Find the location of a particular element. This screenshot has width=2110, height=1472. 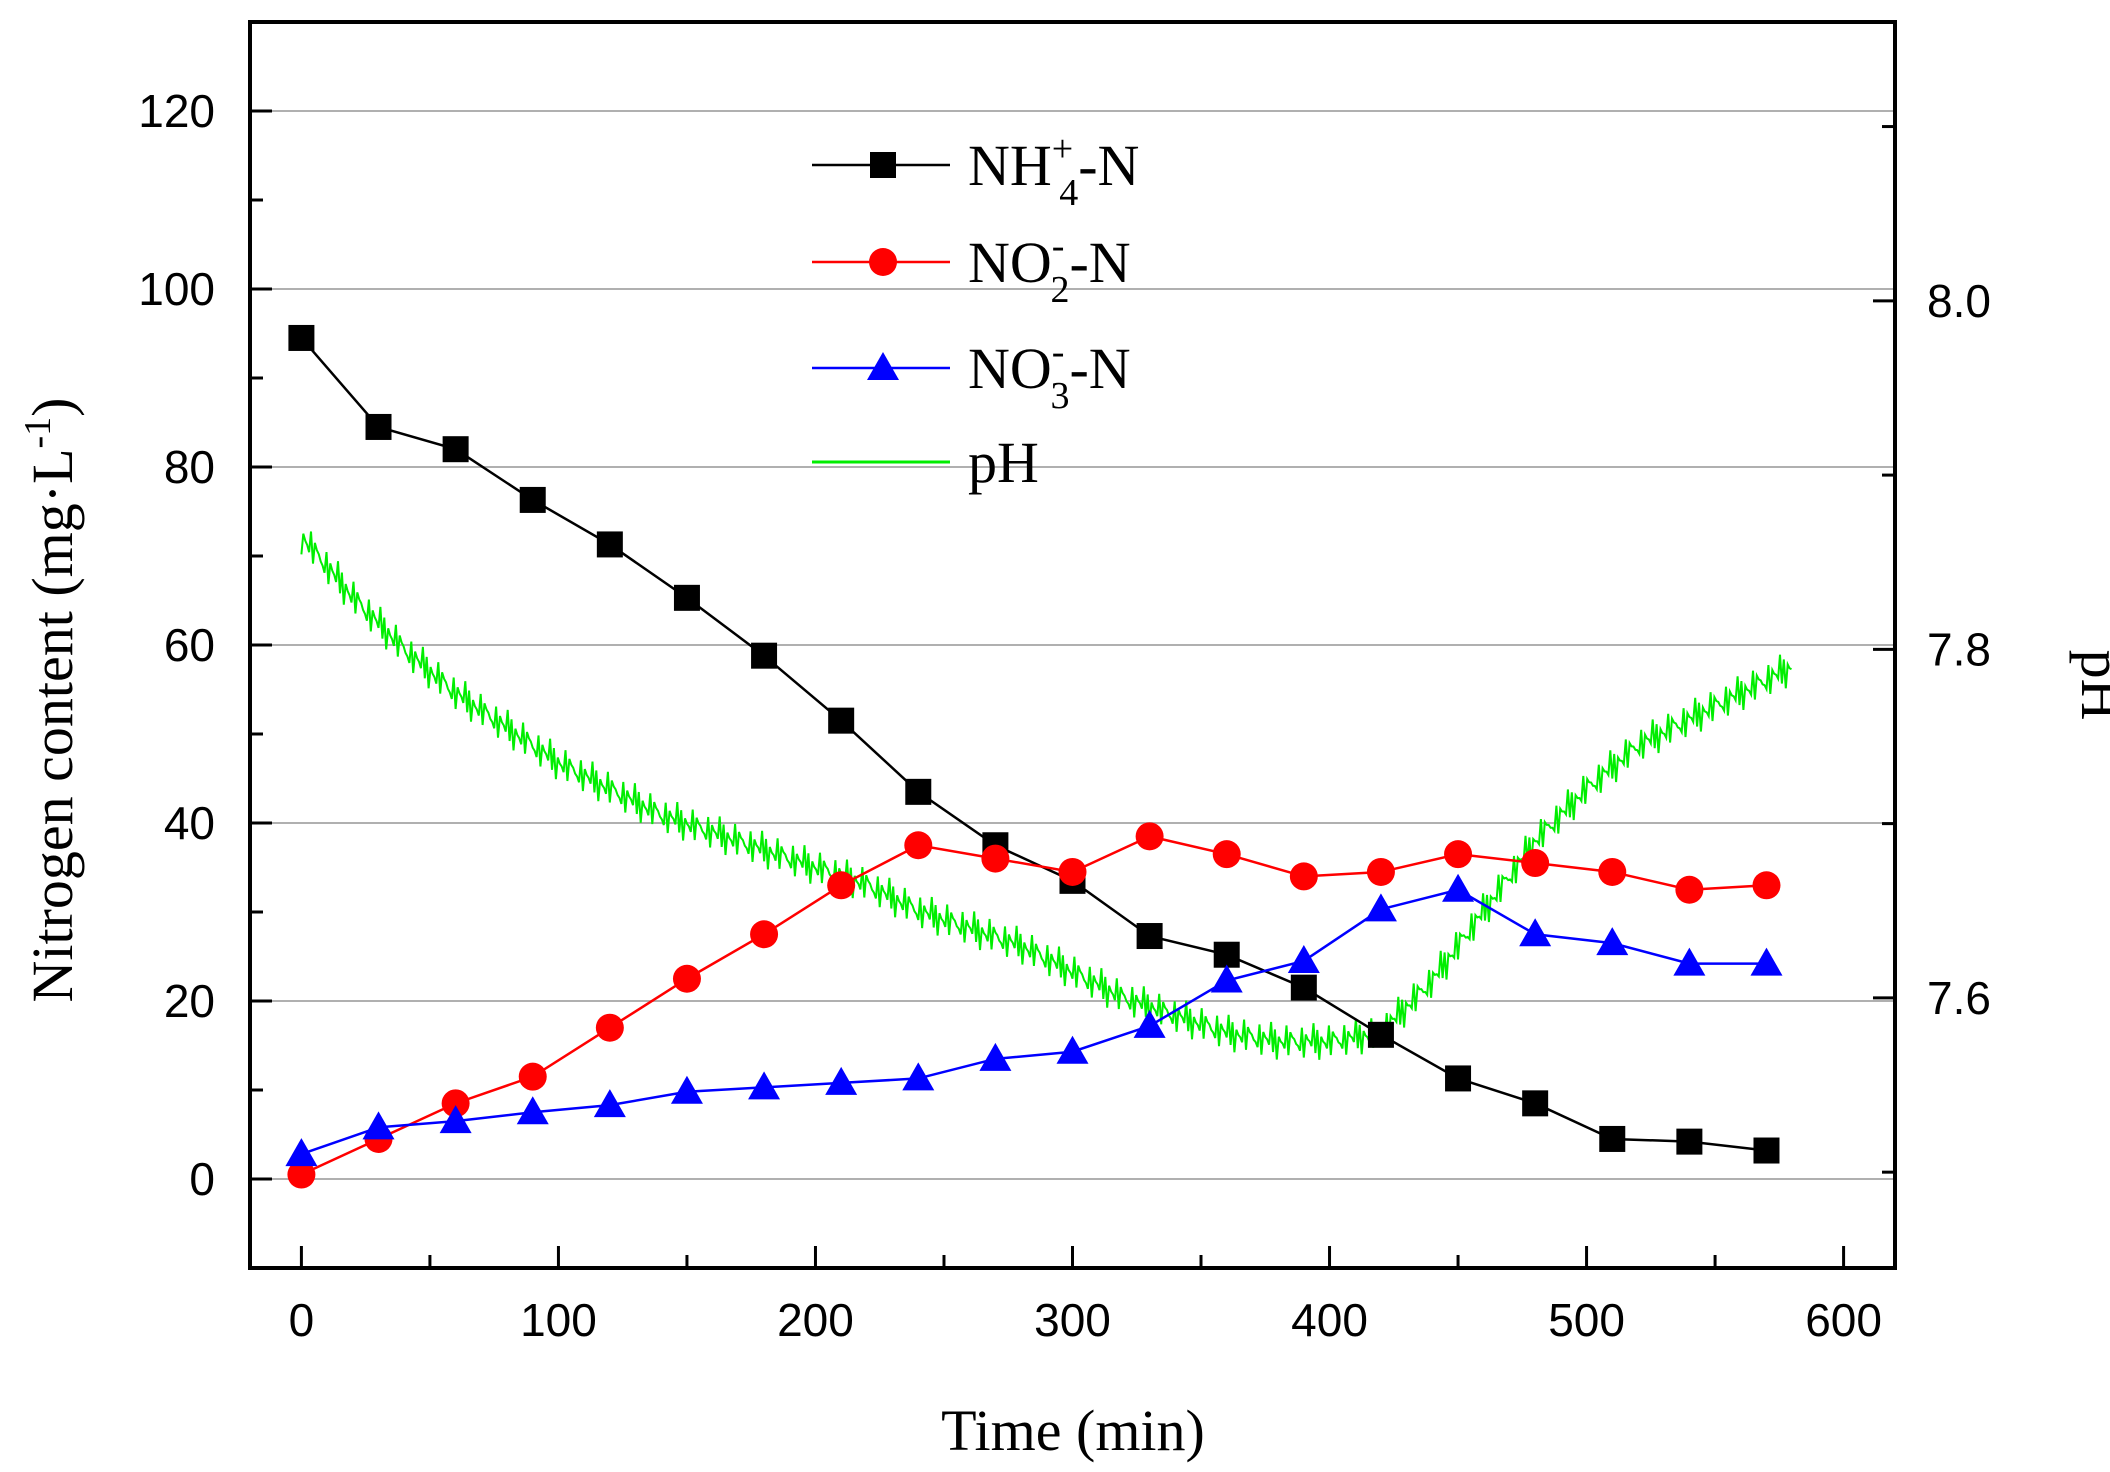

x-tick-label: 300 is located at coordinates (1072, 1320).